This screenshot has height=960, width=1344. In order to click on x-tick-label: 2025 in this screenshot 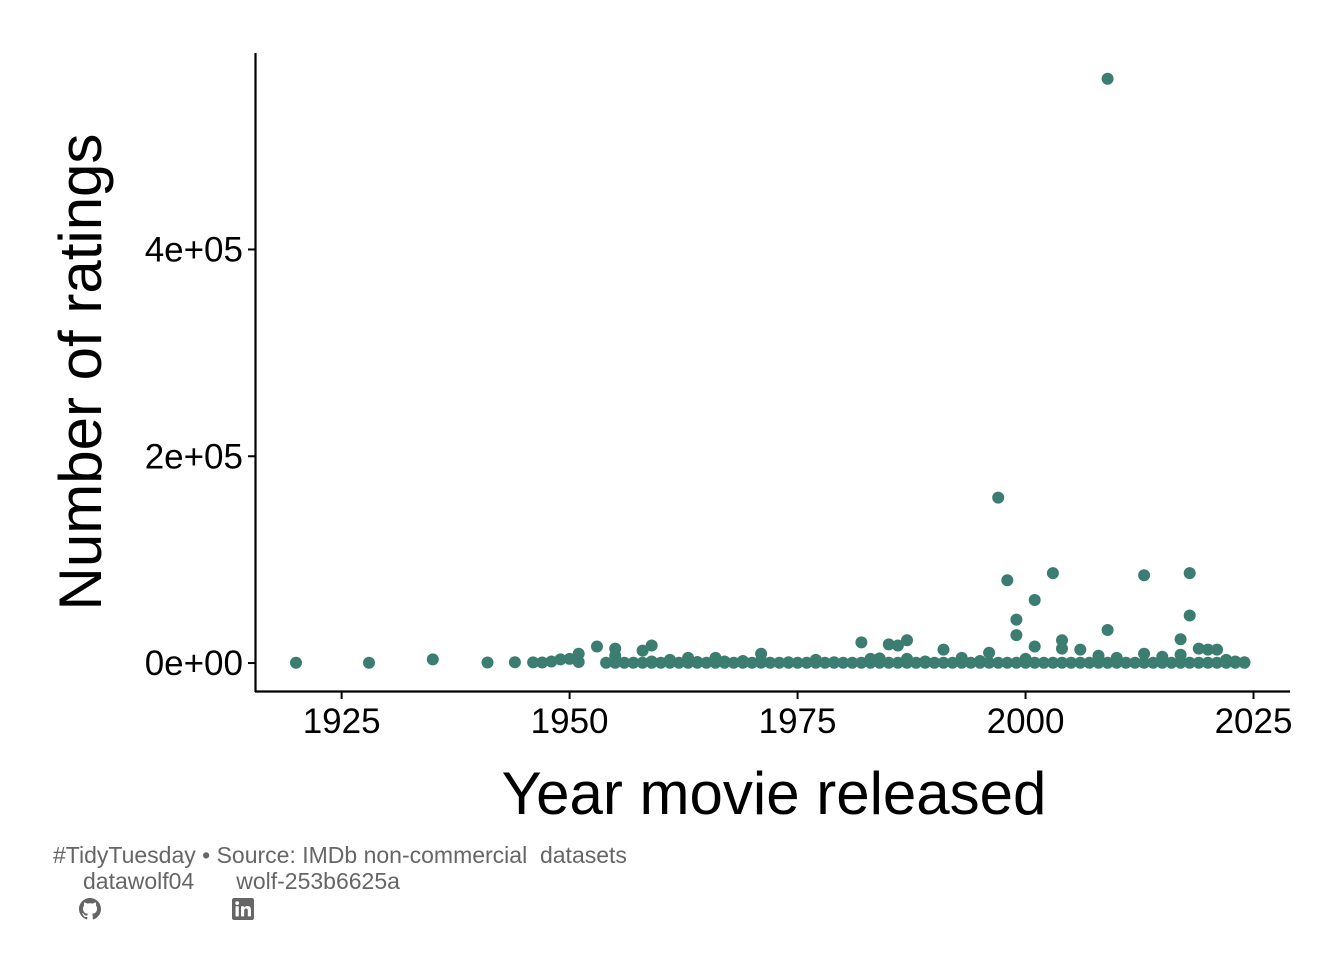, I will do `click(1254, 721)`.